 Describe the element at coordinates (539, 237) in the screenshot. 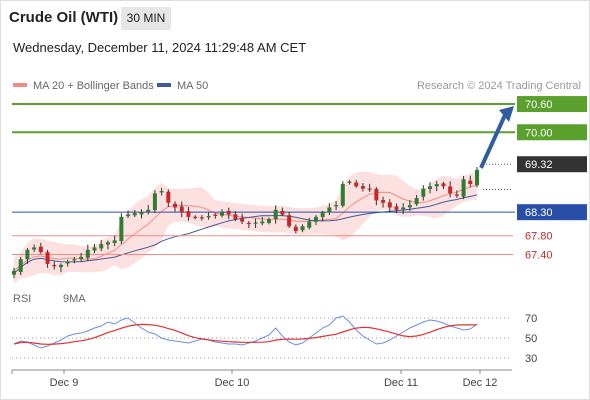

I see `support-label-2: 67.80` at that location.